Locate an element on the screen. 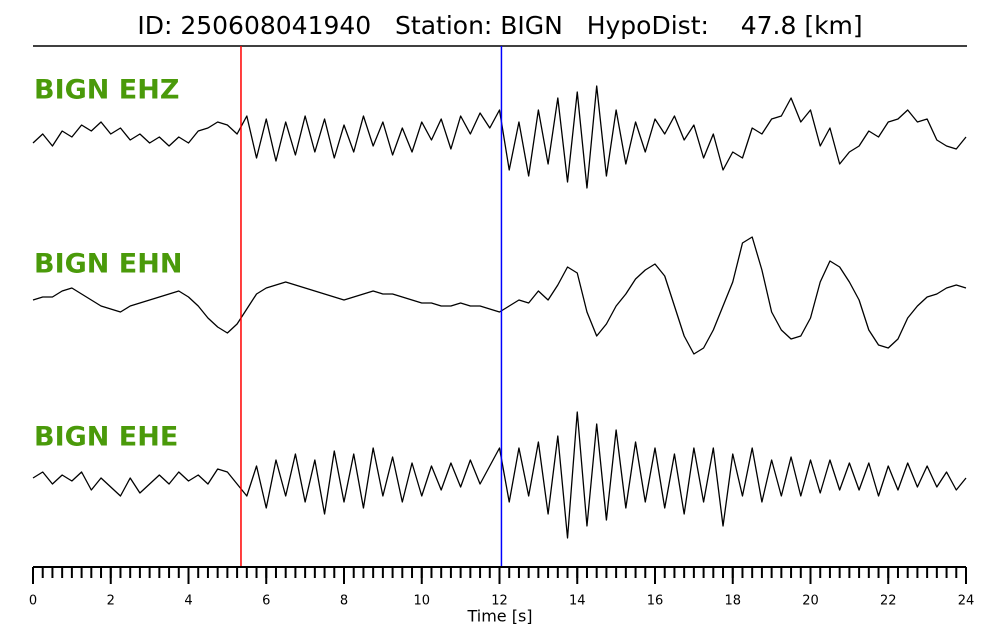  x-axis-label: Time [s] is located at coordinates (499, 616).